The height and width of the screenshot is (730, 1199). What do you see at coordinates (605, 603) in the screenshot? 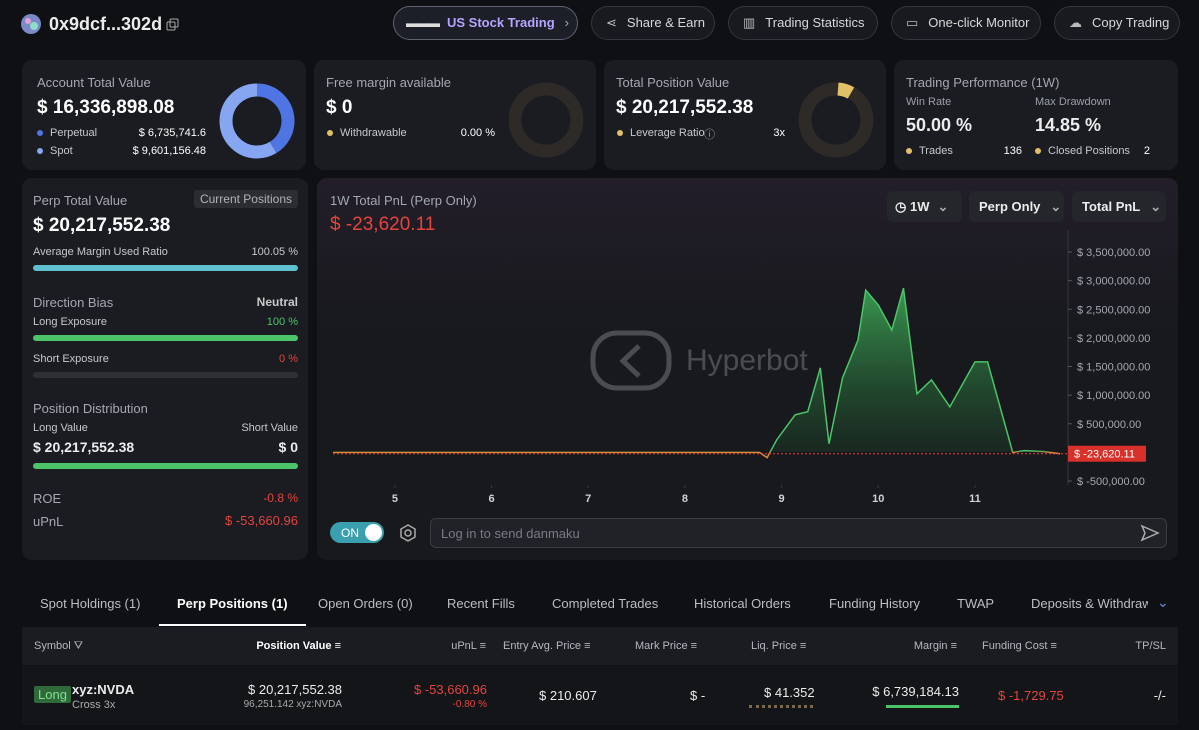
I see `tab: Completed Trades` at bounding box center [605, 603].